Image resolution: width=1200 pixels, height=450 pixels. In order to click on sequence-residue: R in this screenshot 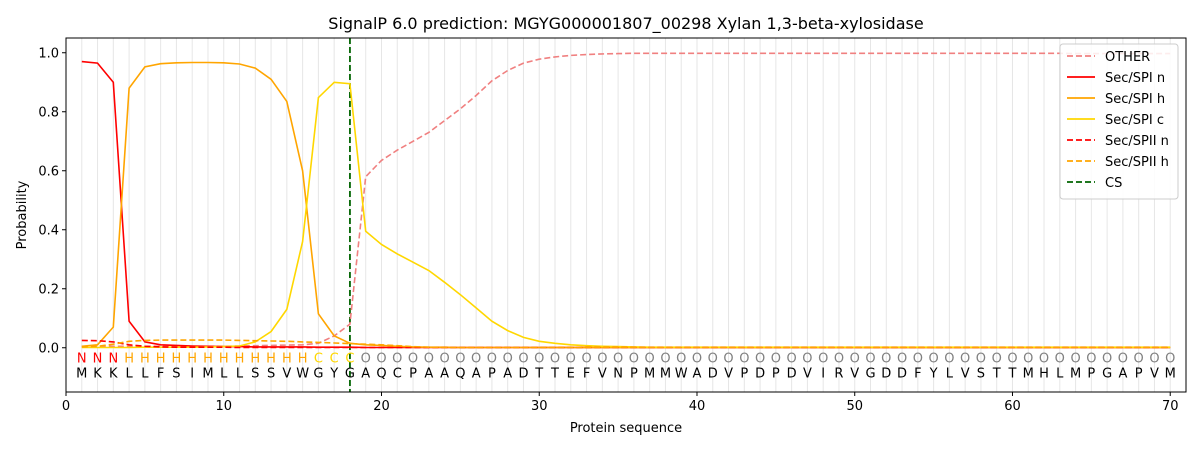, I will do `click(838, 373)`.